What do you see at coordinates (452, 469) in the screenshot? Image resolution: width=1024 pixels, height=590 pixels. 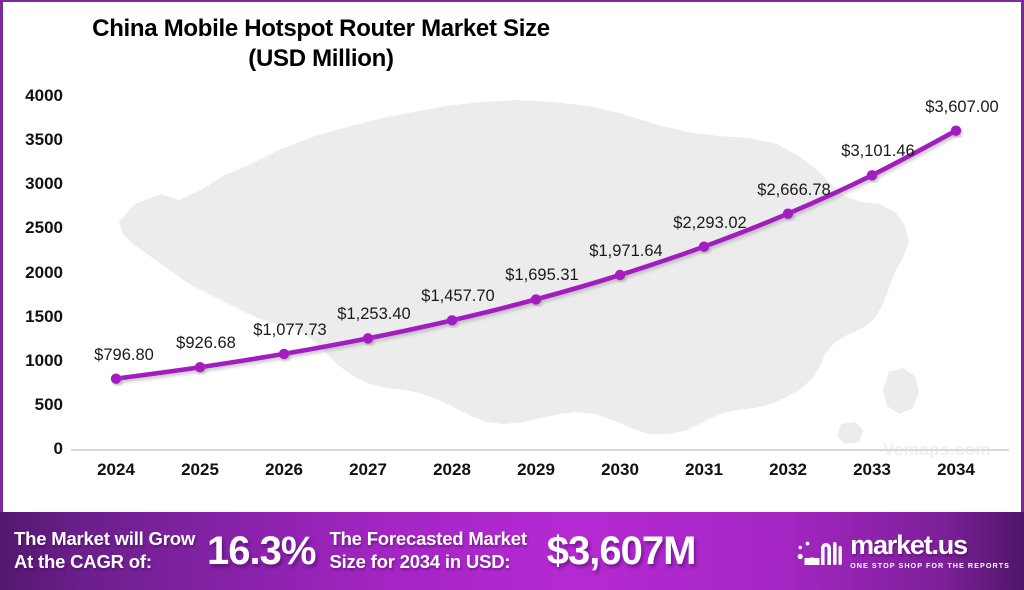 I see `x-axis-tick-label: 2028` at bounding box center [452, 469].